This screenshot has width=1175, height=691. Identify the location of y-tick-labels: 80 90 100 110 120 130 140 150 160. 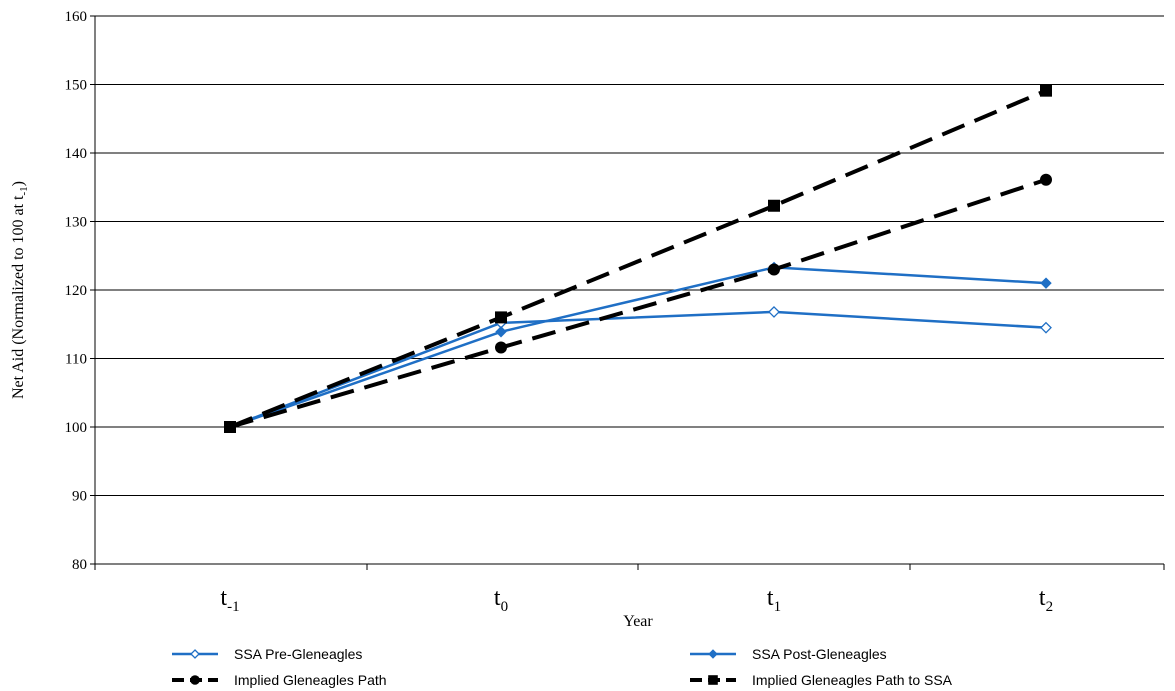
(76, 291).